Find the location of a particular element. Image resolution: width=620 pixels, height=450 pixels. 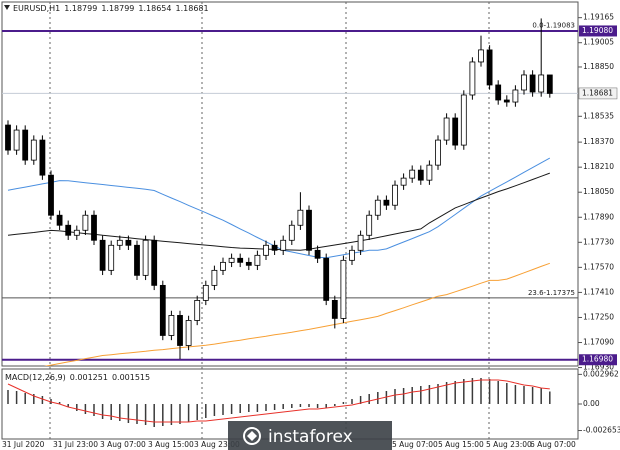

watermark-text: instaforex is located at coordinates (310, 437).